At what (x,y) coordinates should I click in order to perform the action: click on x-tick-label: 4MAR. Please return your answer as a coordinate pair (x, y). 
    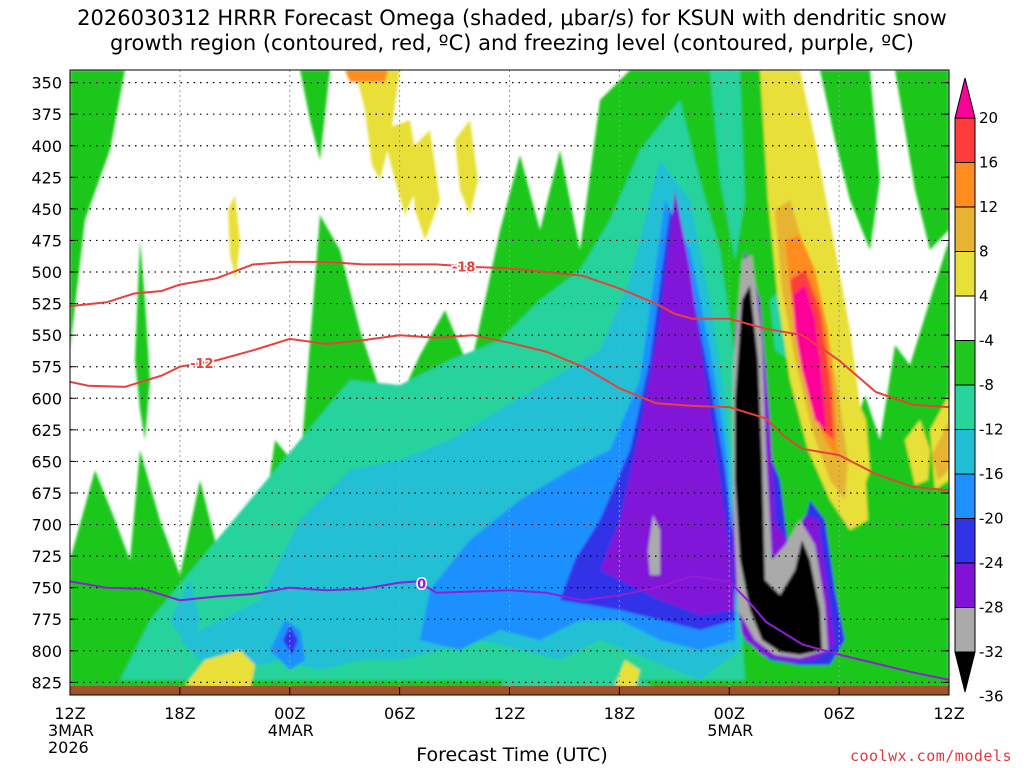
    Looking at the image, I should click on (291, 730).